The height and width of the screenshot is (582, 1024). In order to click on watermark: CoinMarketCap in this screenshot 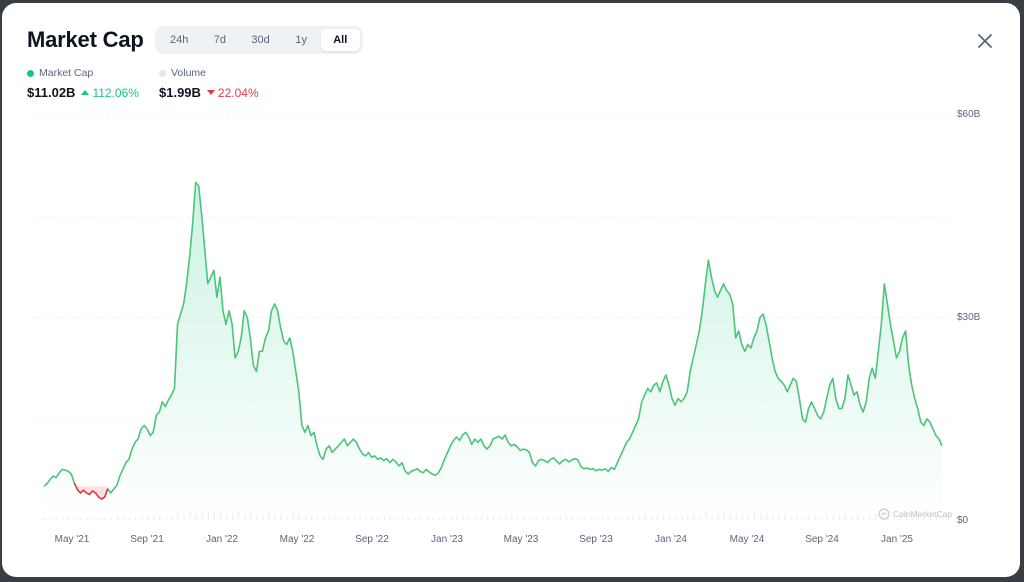, I will do `click(915, 514)`.